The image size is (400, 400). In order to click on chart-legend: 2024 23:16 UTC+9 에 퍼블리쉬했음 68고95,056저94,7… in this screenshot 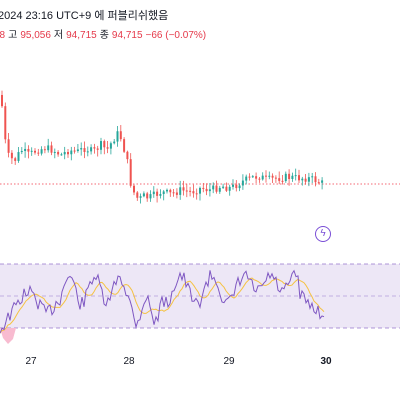, I will do `click(200, 23)`.